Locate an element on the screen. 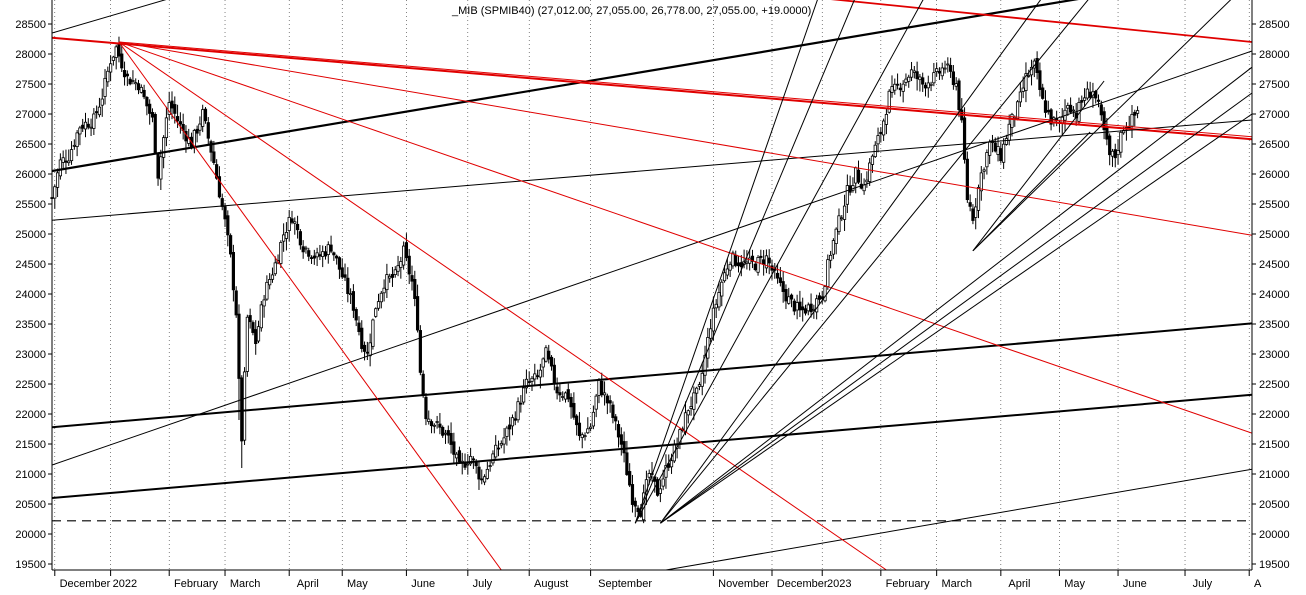 Image resolution: width=1306 pixels, height=595 pixels. x-tick-label: June is located at coordinates (423, 584).